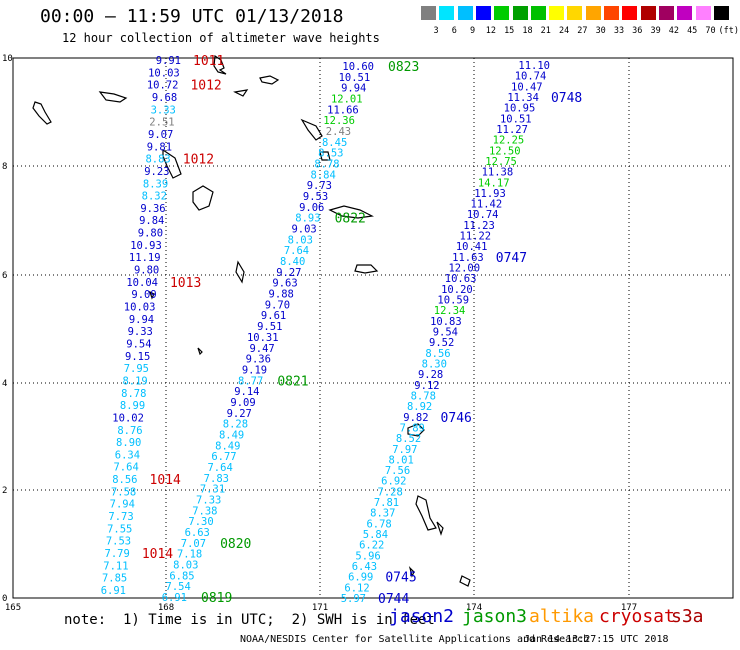 This screenshot has height=650, width=740. Describe the element at coordinates (127, 455) in the screenshot. I see `wave-height-value: 6.34` at that location.